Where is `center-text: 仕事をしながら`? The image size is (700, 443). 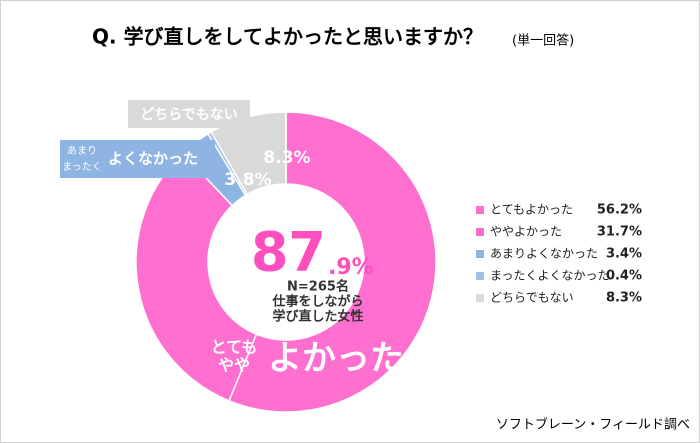
center-text: 仕事をしながら is located at coordinates (317, 302).